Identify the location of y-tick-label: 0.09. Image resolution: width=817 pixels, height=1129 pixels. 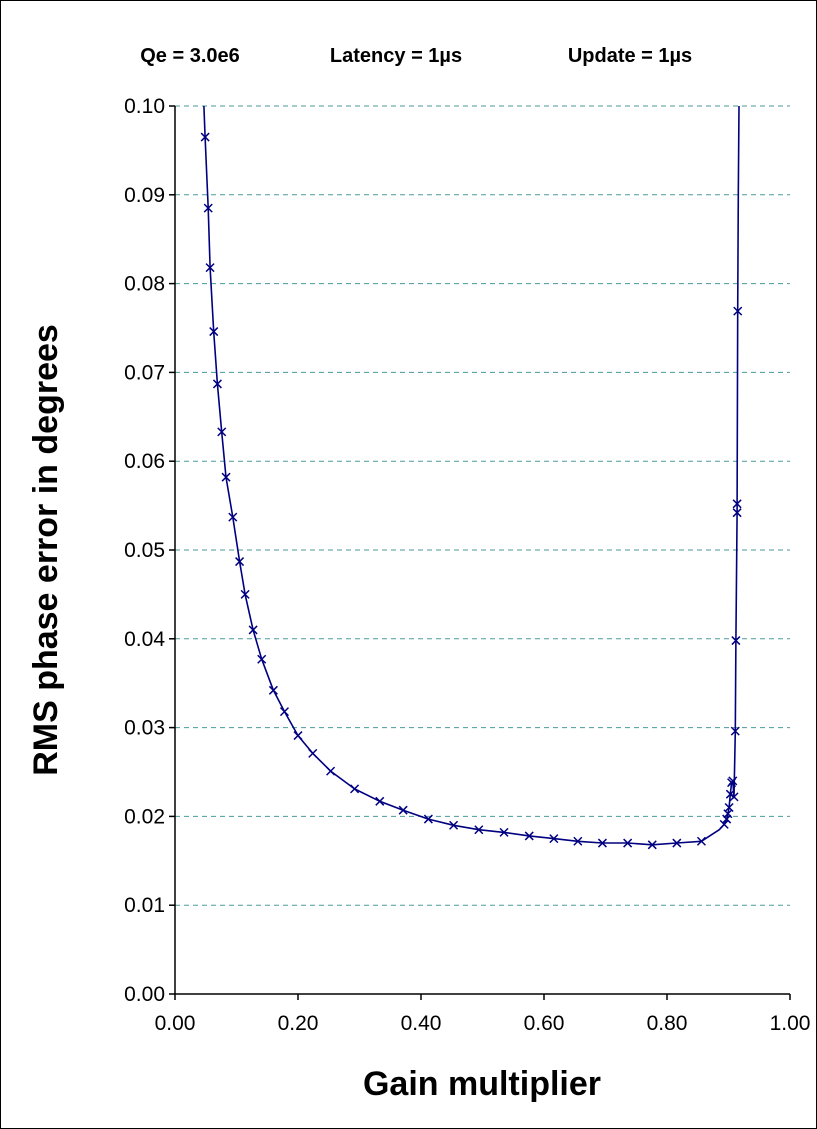
(144, 195).